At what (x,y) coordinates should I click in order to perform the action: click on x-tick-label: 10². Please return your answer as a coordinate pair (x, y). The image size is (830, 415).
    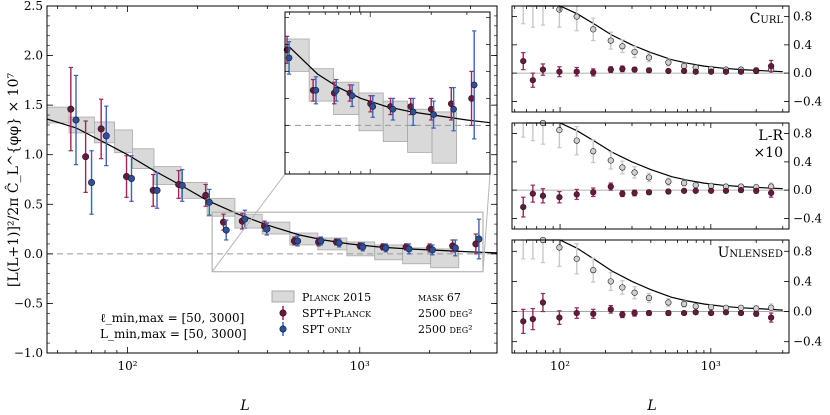
    Looking at the image, I should click on (560, 366).